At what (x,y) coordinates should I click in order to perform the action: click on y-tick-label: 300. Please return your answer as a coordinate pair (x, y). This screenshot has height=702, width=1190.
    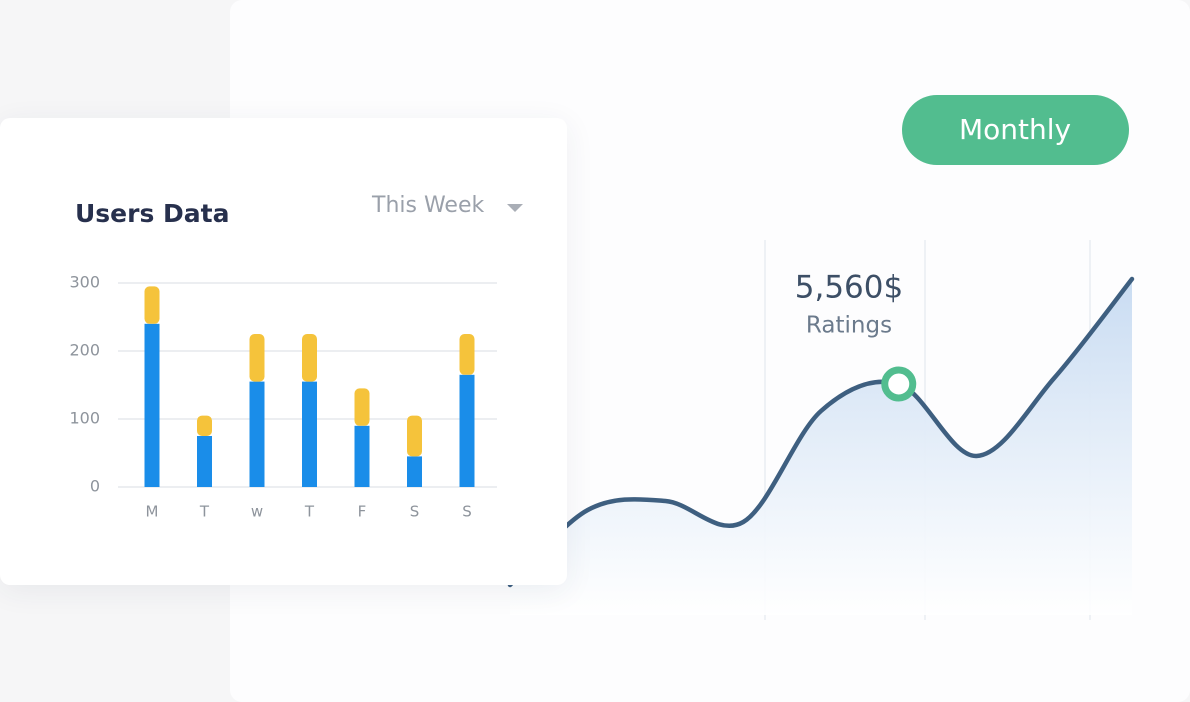
    Looking at the image, I should click on (84, 282).